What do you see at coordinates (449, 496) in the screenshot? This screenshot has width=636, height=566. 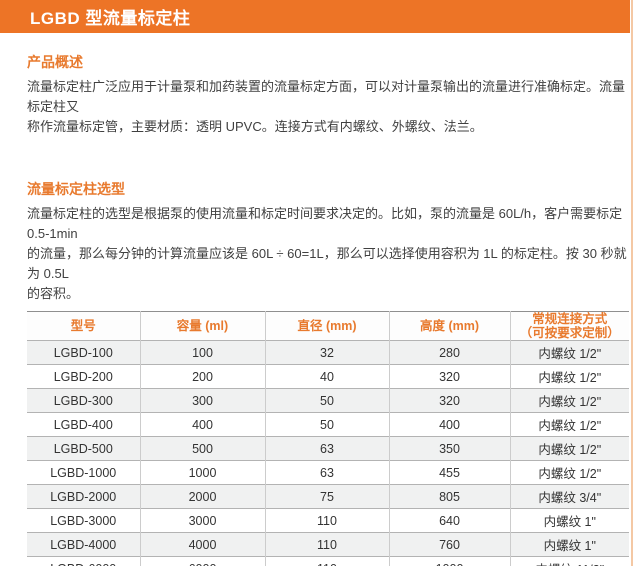 I see `table-cell: 805` at bounding box center [449, 496].